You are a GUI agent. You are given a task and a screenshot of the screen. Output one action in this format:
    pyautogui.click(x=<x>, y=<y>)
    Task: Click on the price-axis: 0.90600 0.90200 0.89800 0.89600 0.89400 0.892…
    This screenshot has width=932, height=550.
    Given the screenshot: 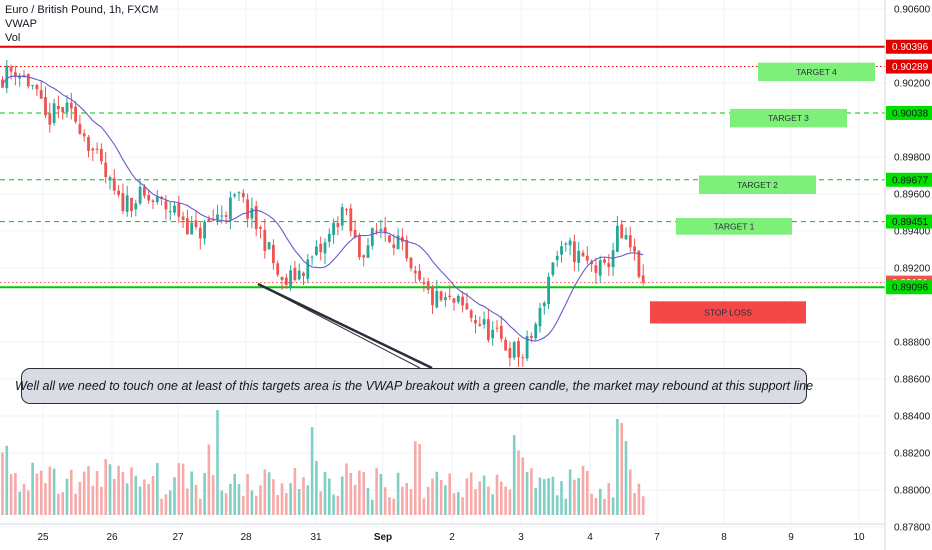 What is the action you would take?
    pyautogui.click(x=909, y=275)
    